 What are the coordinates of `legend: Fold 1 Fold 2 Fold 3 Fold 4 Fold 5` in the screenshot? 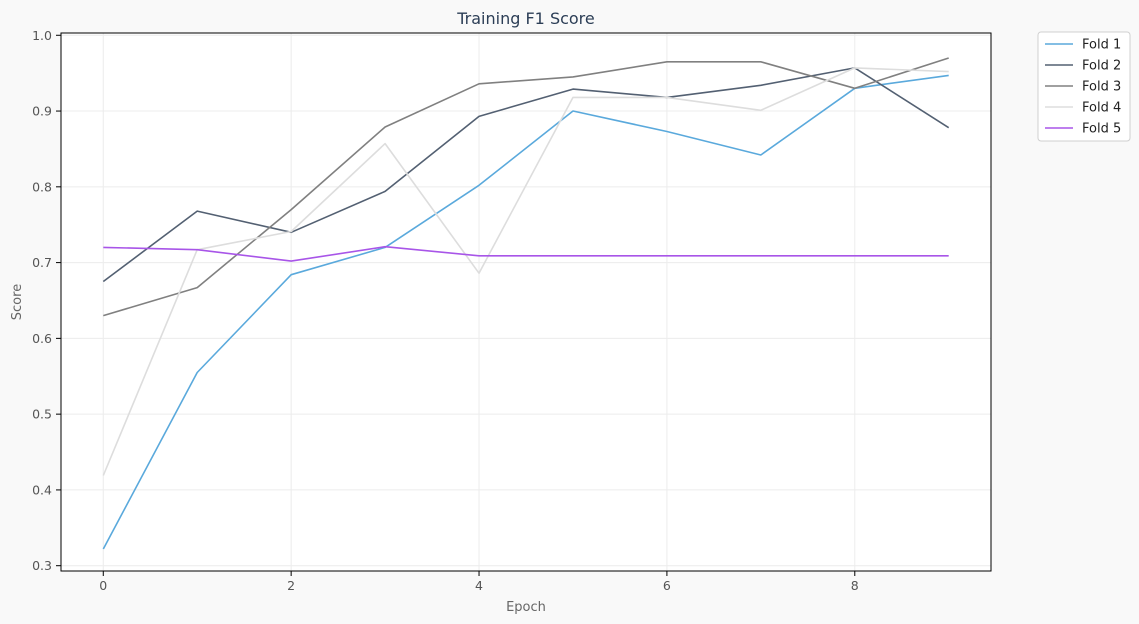 It's located at (1084, 86).